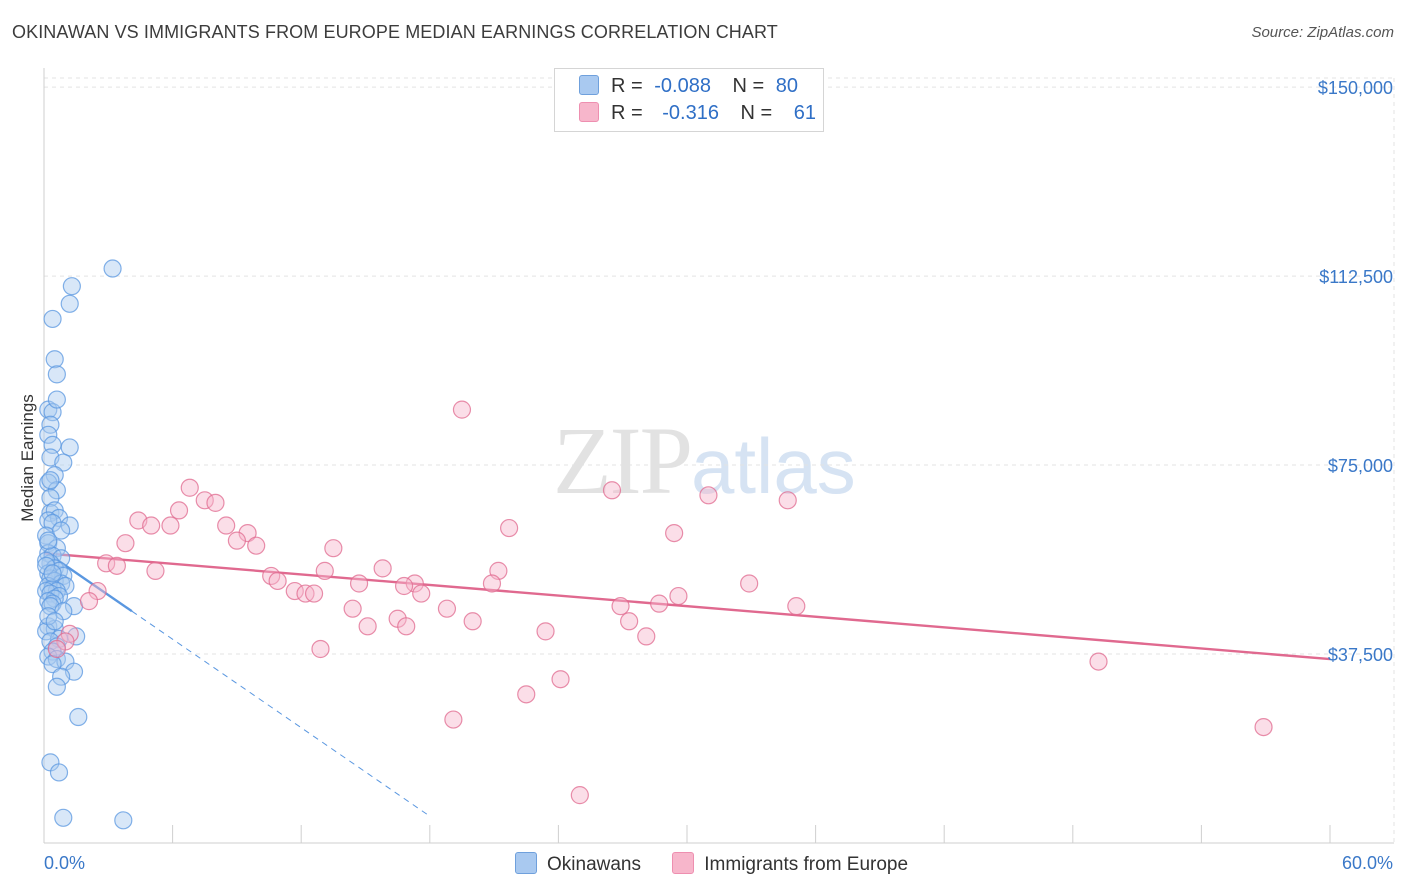 Image resolution: width=1406 pixels, height=892 pixels. I want to click on series-legend-immigrants-europe: Immigrants from Europe, so click(790, 864).